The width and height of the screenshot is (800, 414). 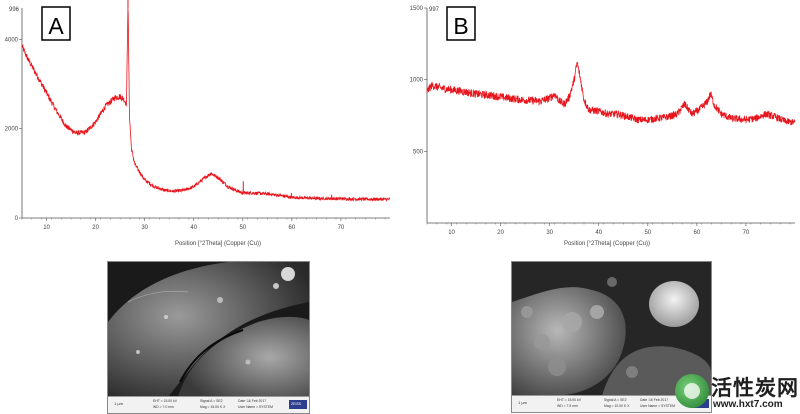 What do you see at coordinates (218, 244) in the screenshot?
I see `chart-a-xlabel: Position [°2Theta] (Copper (Cu))` at bounding box center [218, 244].